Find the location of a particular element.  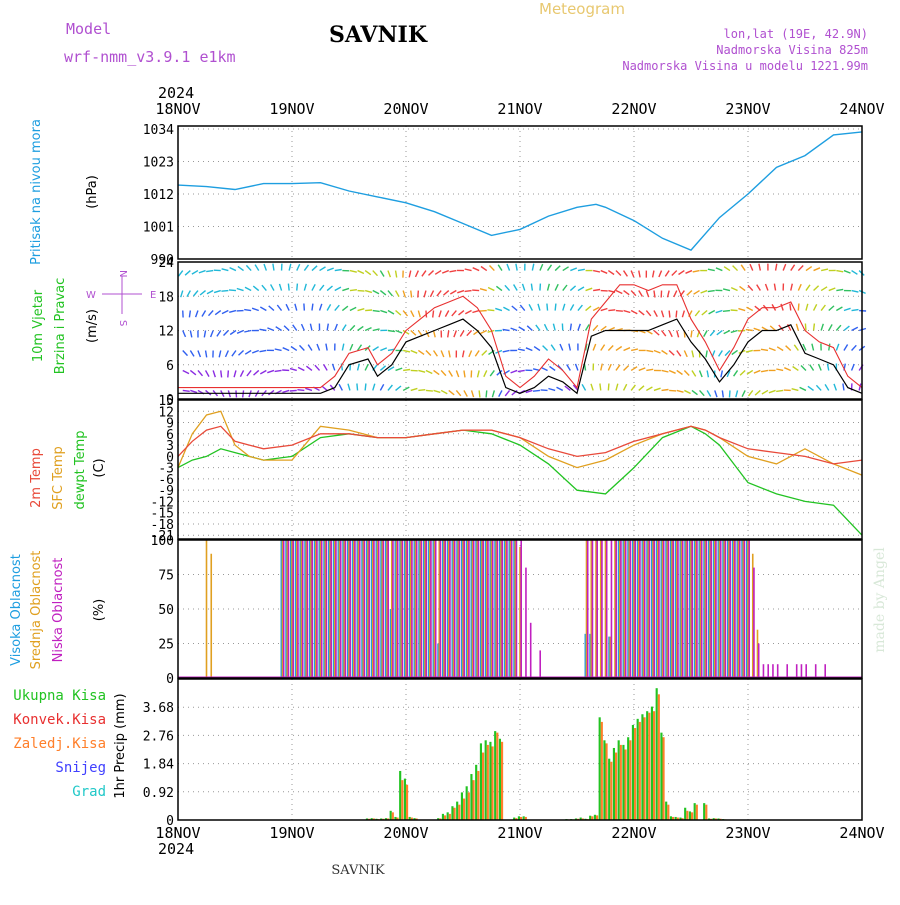

cloud-tick: 25 is located at coordinates (166, 645).